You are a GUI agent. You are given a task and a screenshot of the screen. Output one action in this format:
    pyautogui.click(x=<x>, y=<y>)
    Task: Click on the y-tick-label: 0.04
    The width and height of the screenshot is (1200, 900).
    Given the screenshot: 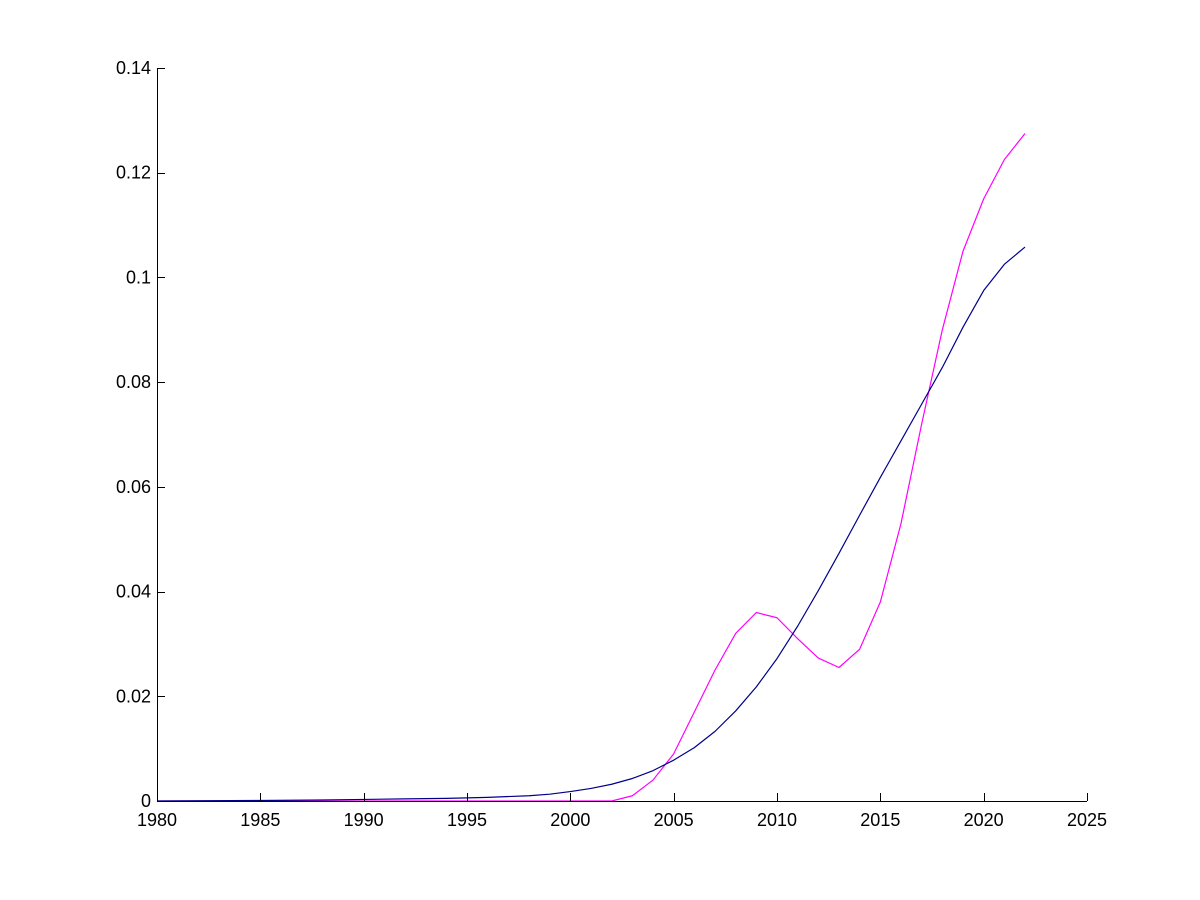 What is the action you would take?
    pyautogui.click(x=133, y=592)
    